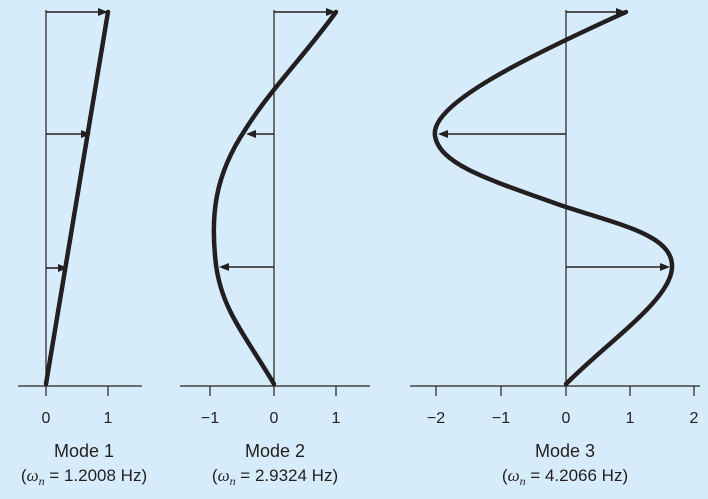 The width and height of the screenshot is (708, 499). What do you see at coordinates (210, 418) in the screenshot?
I see `mode-2-tick-label-neg1: −1` at bounding box center [210, 418].